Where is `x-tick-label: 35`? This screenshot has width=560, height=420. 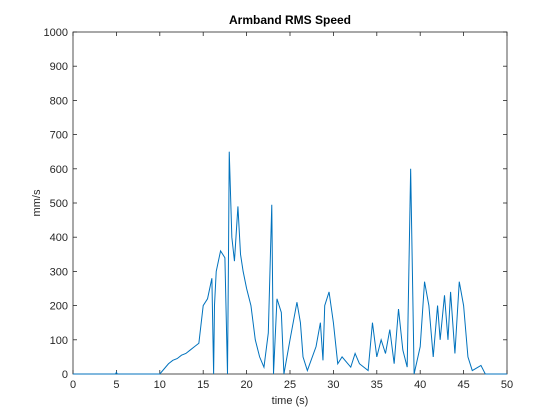
x-tick-label: 35 is located at coordinates (377, 385).